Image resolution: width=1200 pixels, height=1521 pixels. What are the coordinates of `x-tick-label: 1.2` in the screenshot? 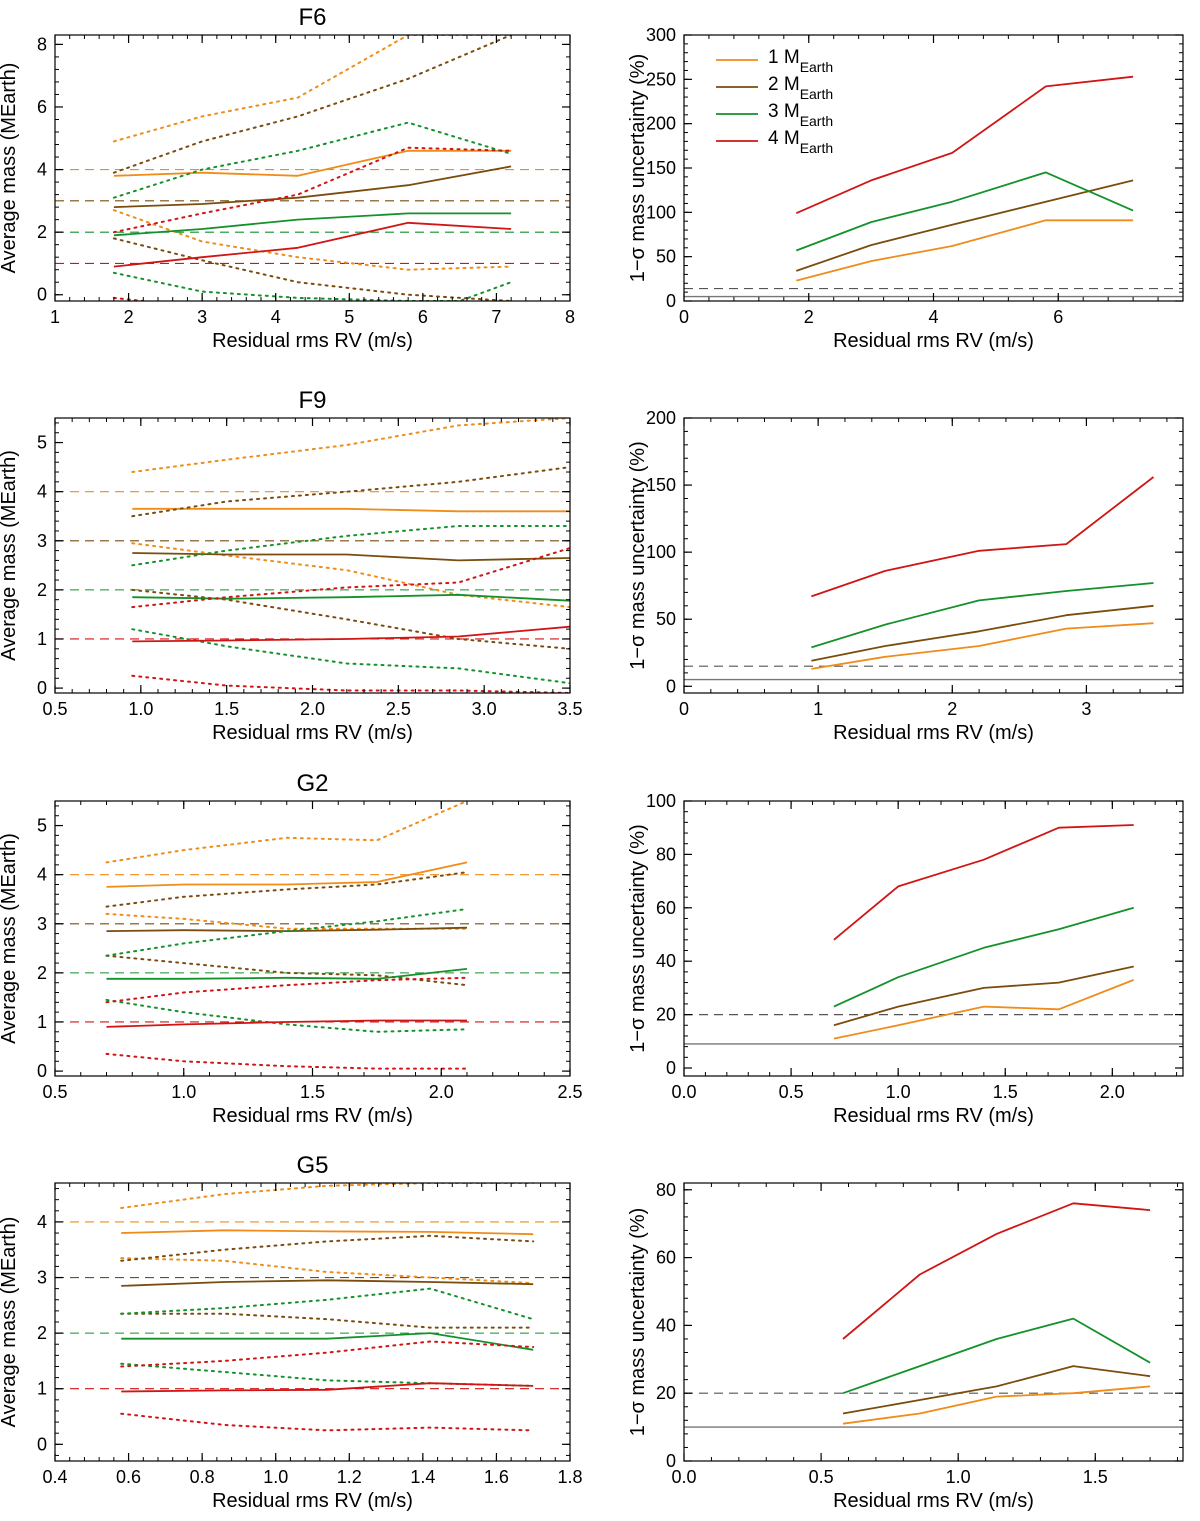 It's located at (349, 1477).